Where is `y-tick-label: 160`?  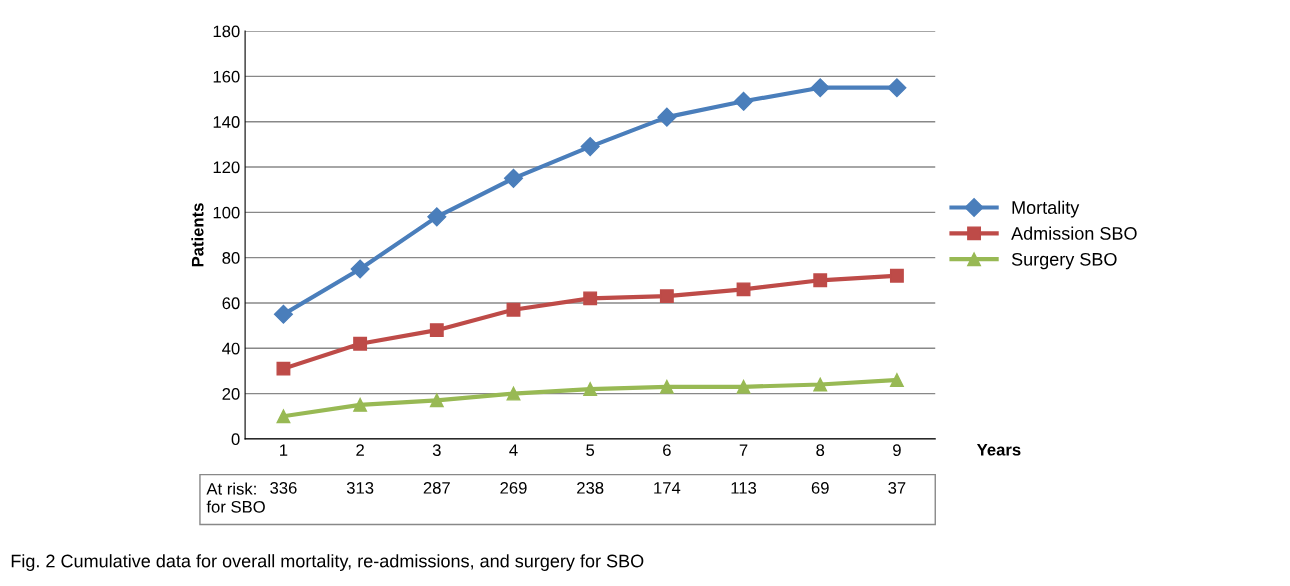
y-tick-label: 160 is located at coordinates (226, 76).